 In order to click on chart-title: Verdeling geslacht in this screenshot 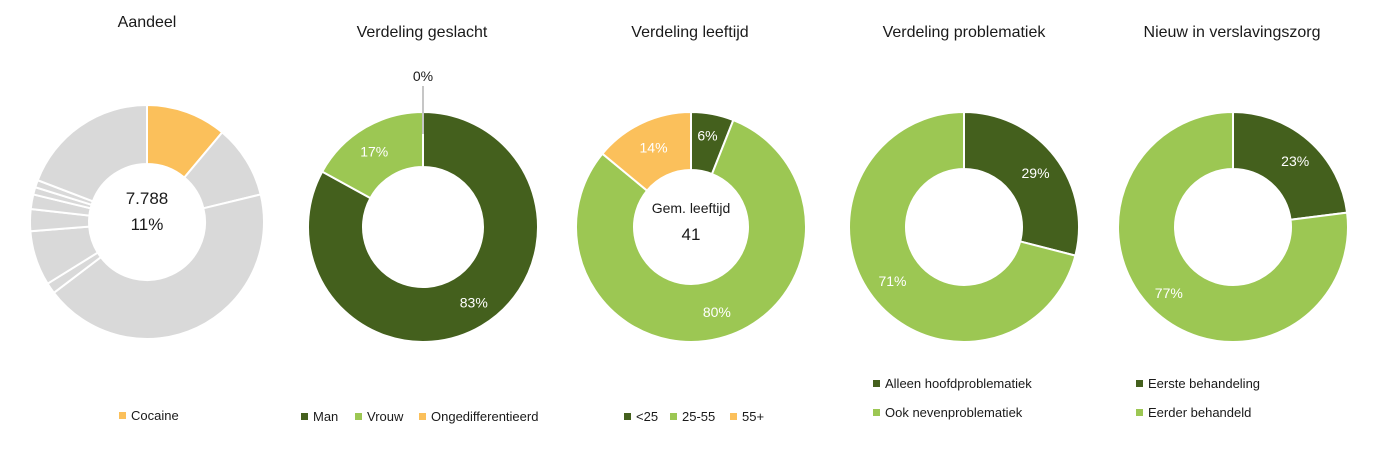, I will do `click(422, 32)`.